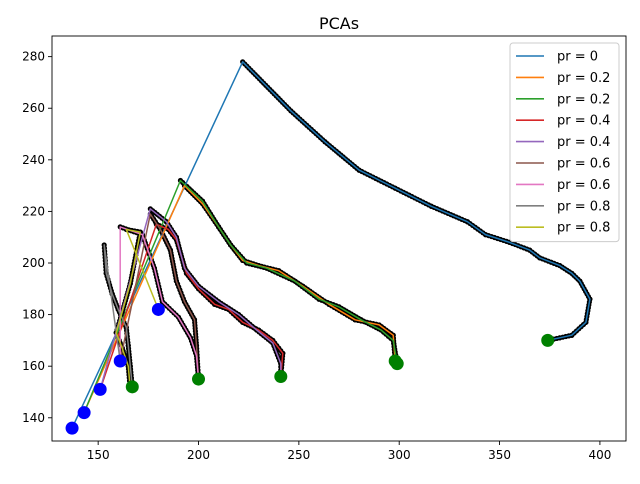  Describe the element at coordinates (298, 455) in the screenshot. I see `x-tick-label: 250` at that location.